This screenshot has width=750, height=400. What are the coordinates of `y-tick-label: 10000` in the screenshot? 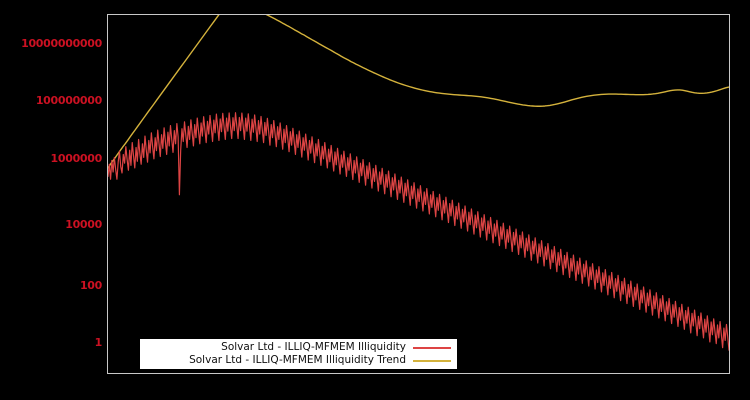 It's located at (83, 224).